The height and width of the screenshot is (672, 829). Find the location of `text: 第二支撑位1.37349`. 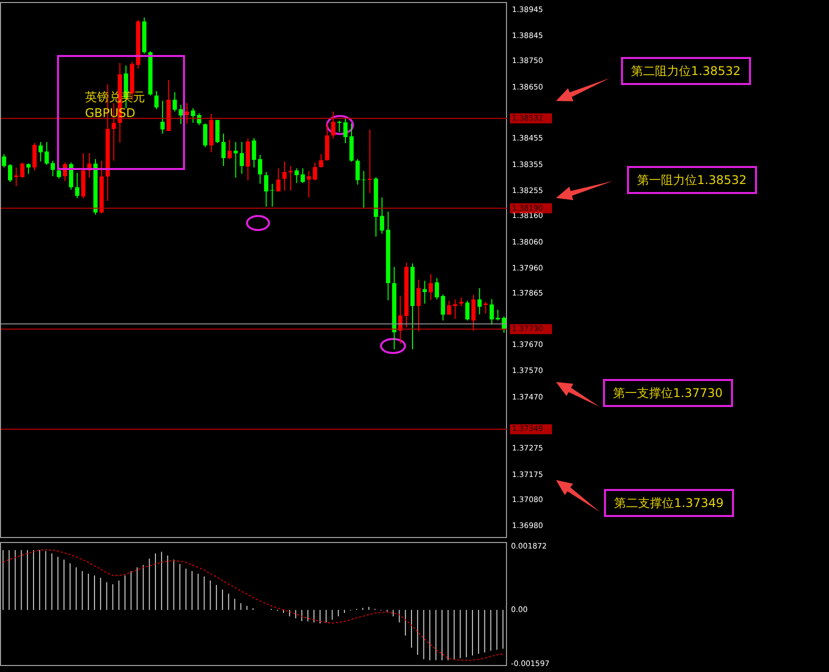

text: 第二支撑位1.37349 is located at coordinates (669, 503).